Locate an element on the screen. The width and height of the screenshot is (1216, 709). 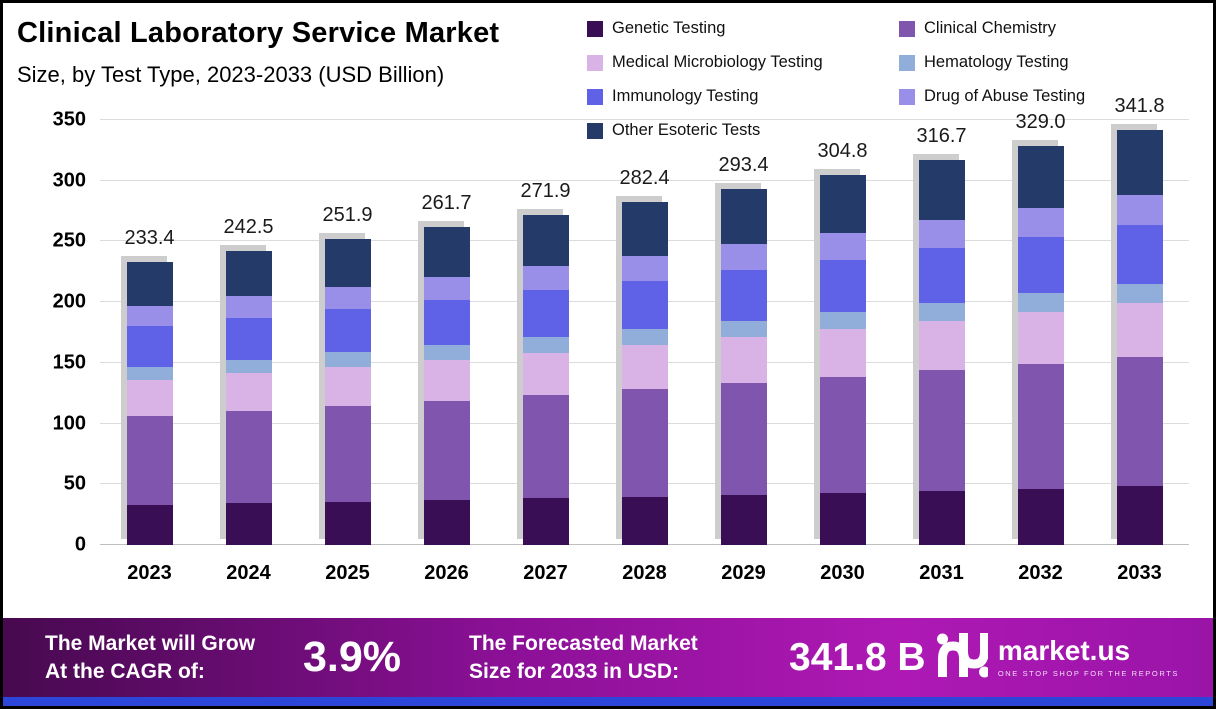
total-label: 242.5 is located at coordinates (248, 226).